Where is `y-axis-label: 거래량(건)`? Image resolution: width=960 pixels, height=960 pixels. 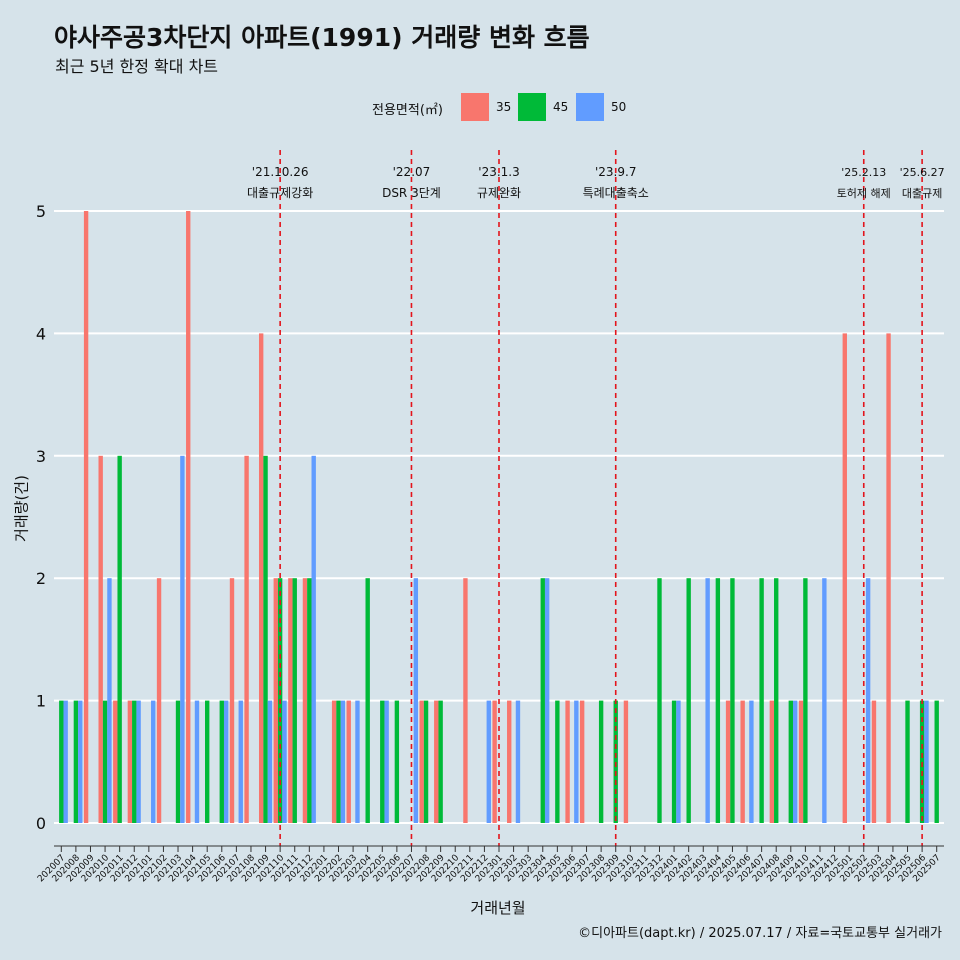 y-axis-label: 거래량(건) is located at coordinates (21, 508).